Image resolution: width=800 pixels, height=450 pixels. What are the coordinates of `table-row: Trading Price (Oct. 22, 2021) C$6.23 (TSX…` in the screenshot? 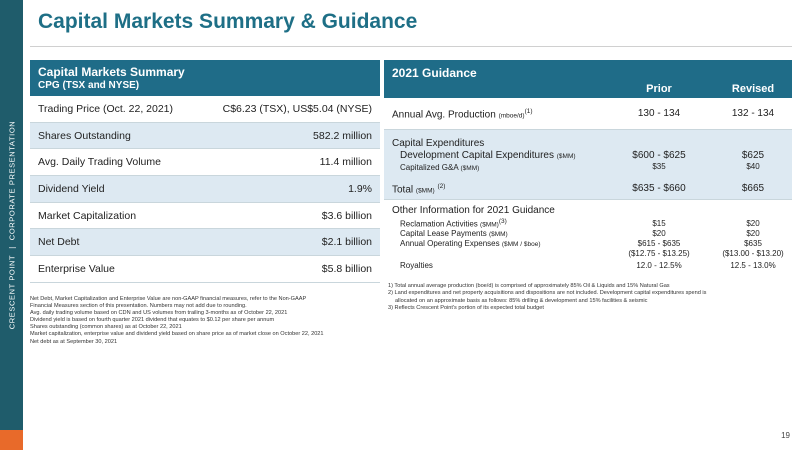 It's located at (205, 109).